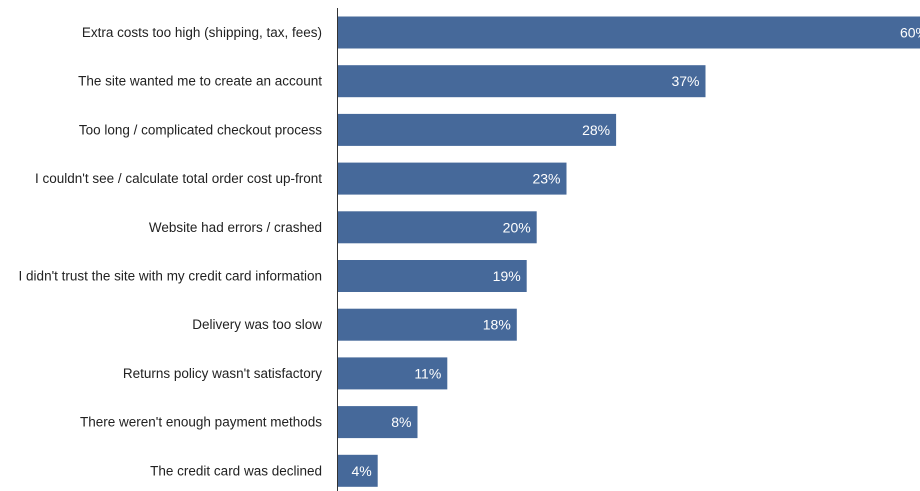 This screenshot has width=920, height=491. Describe the element at coordinates (235, 227) in the screenshot. I see `category-label: Website had errors / crashed` at that location.